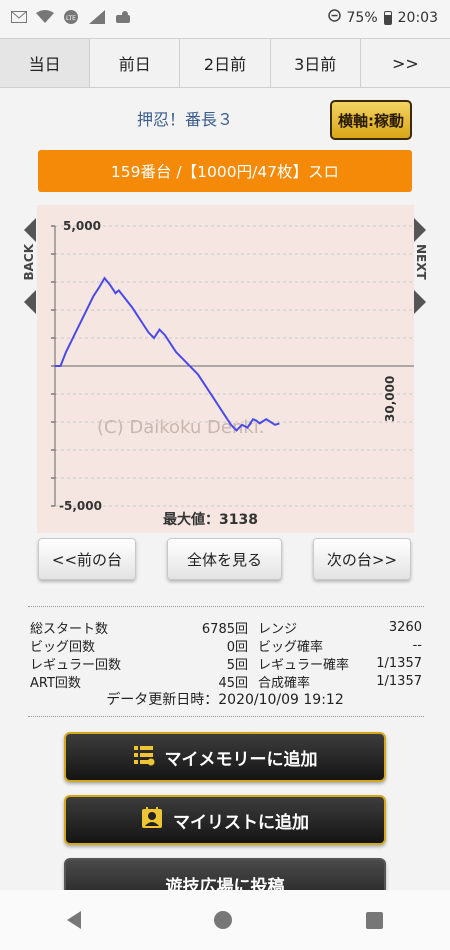 This screenshot has height=950, width=450. I want to click on stat-label: 合成確率, so click(284, 683).